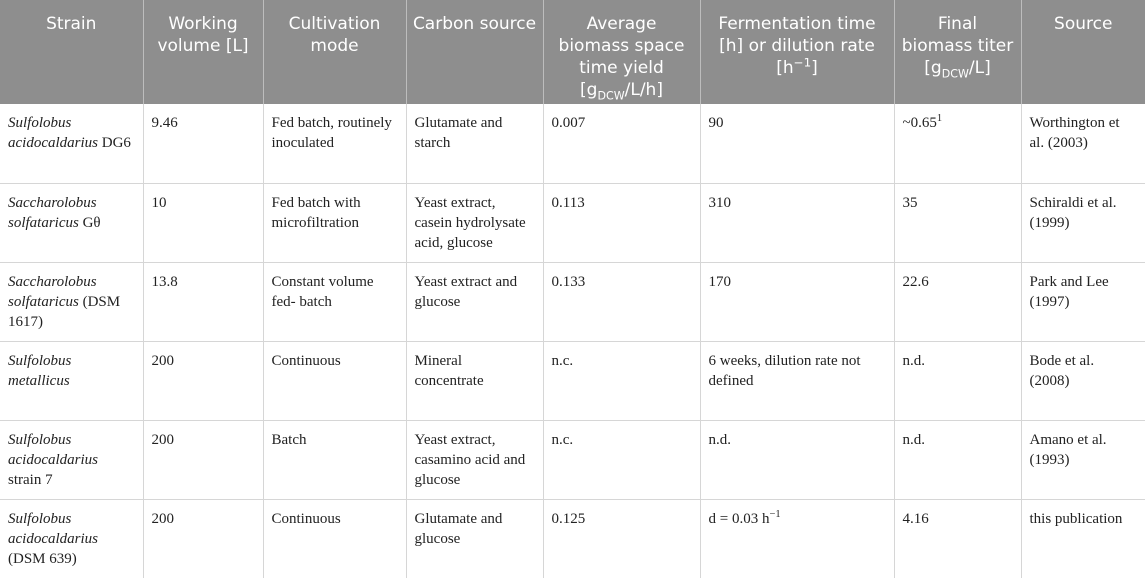 This screenshot has height=578, width=1145. I want to click on cell-titer: ~0.651, so click(958, 144).